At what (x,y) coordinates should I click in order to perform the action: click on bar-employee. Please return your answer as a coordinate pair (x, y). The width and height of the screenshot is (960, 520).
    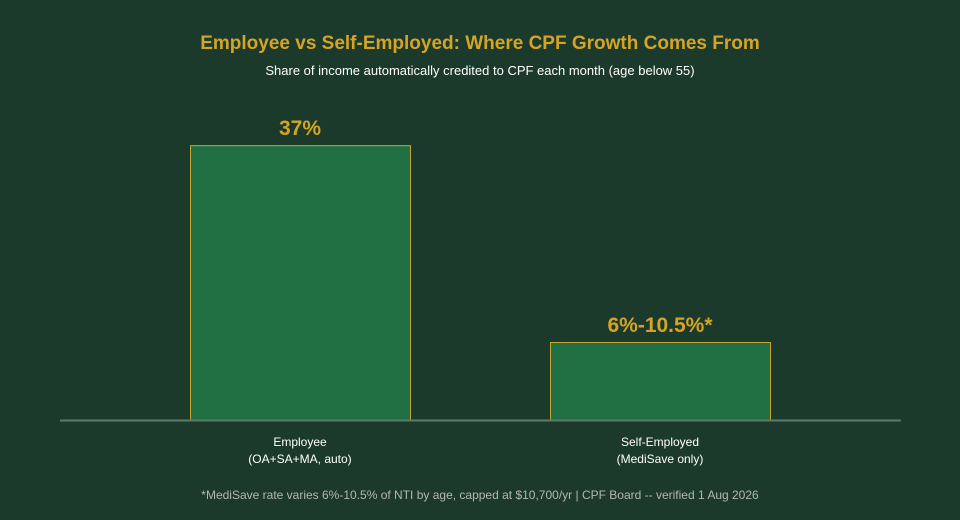
    Looking at the image, I should click on (300, 283).